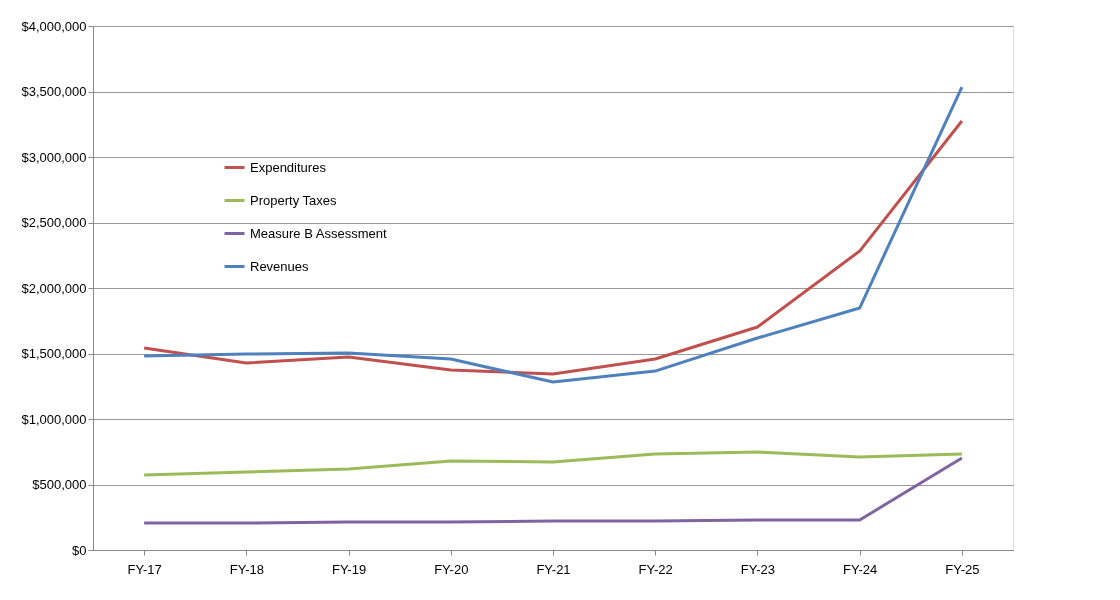 This screenshot has height=600, width=1120. Describe the element at coordinates (54, 288) in the screenshot. I see `y-tick-label: $2,000,000` at that location.